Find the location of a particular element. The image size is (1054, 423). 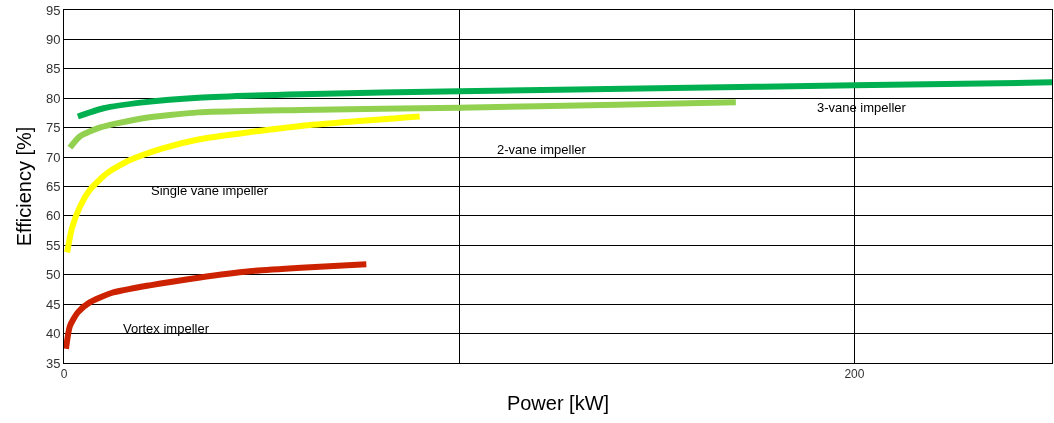

y-tick-label: 60 is located at coordinates (53, 216).